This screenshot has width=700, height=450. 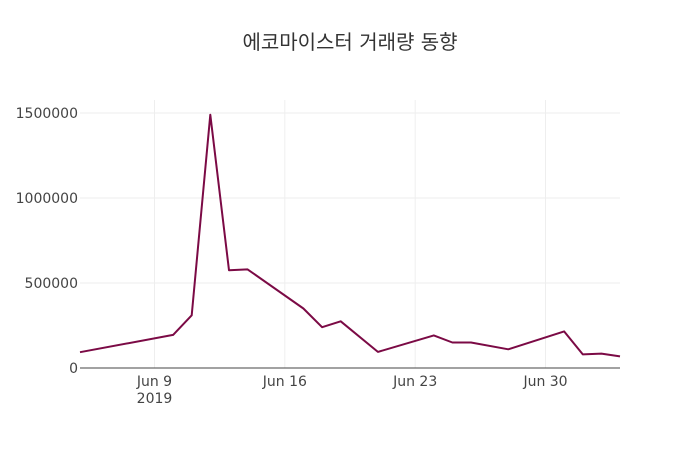 I want to click on y-tick-label: 0, so click(x=73, y=369).